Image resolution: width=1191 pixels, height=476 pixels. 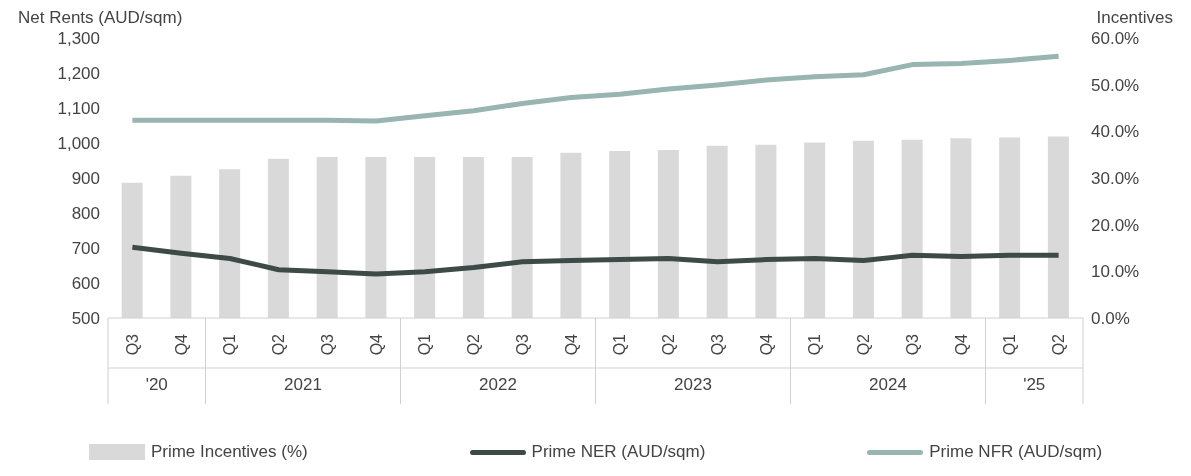 What do you see at coordinates (1134, 18) in the screenshot?
I see `y2-axis-title: Incentives` at bounding box center [1134, 18].